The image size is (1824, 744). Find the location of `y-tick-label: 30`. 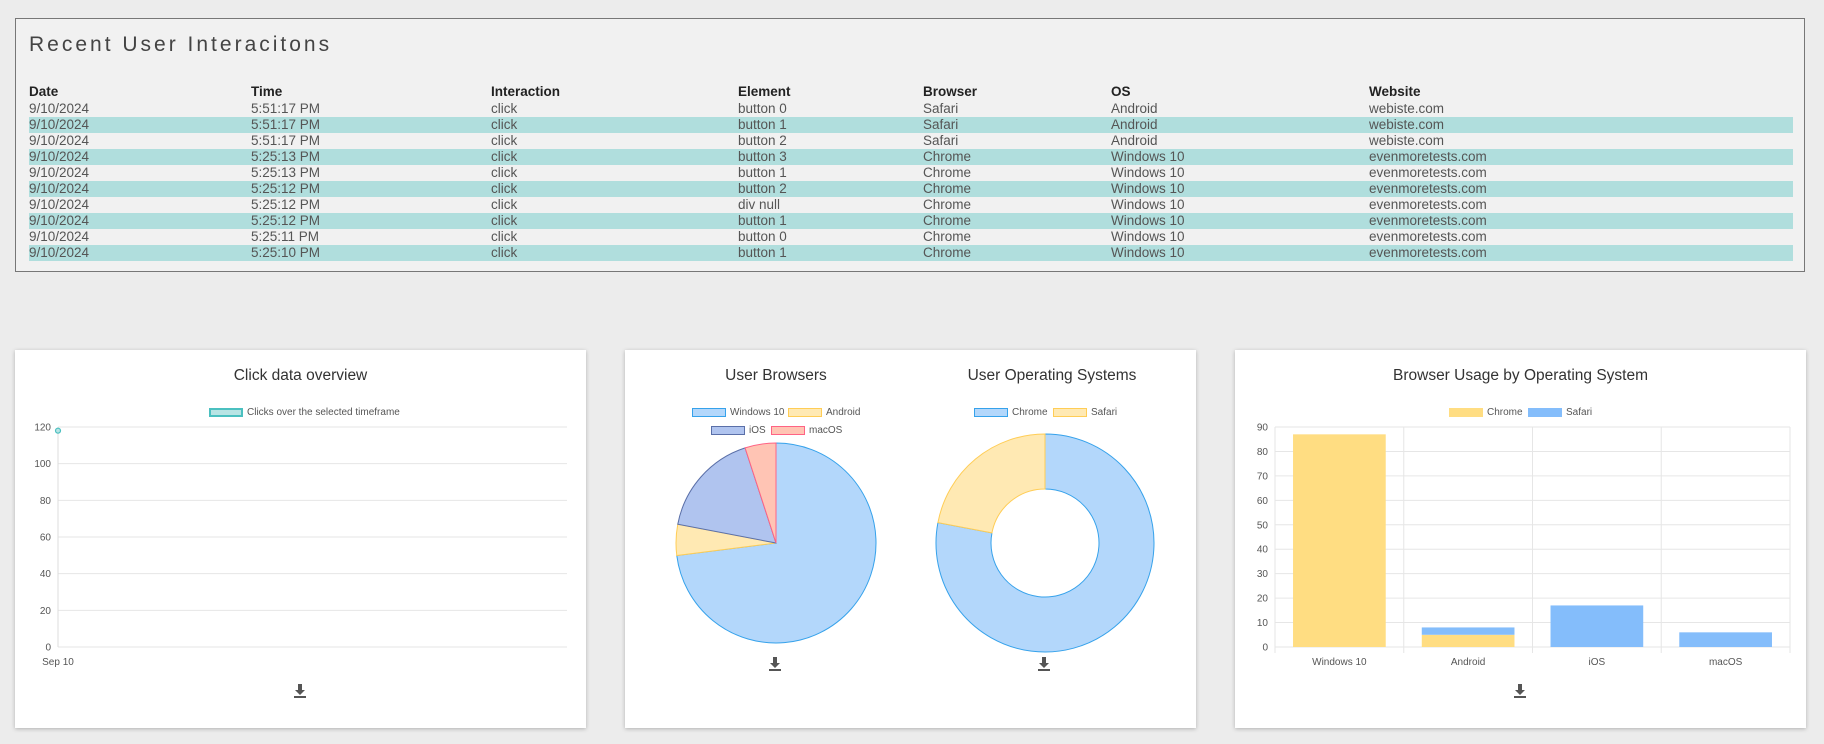

y-tick-label: 30 is located at coordinates (1263, 574).